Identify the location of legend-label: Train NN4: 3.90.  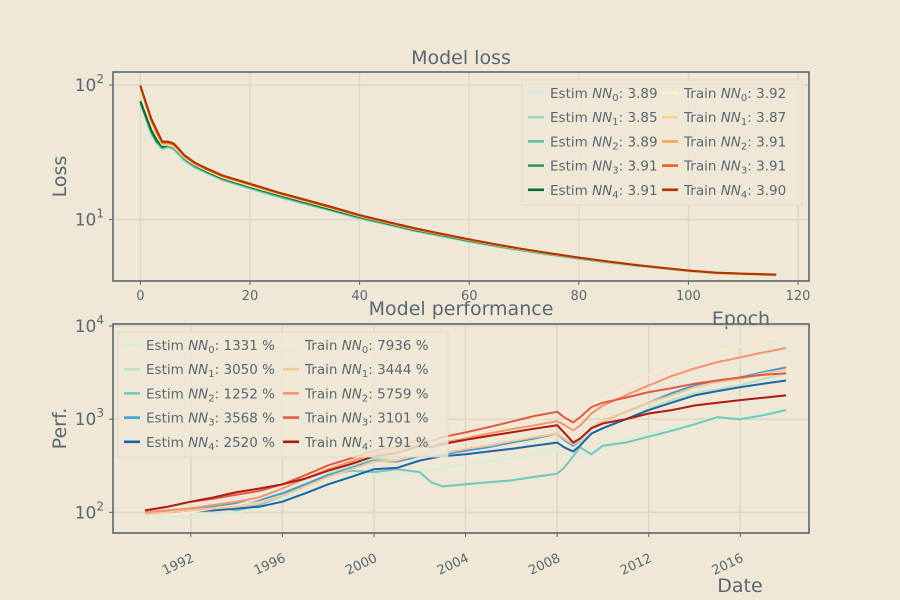
(734, 192).